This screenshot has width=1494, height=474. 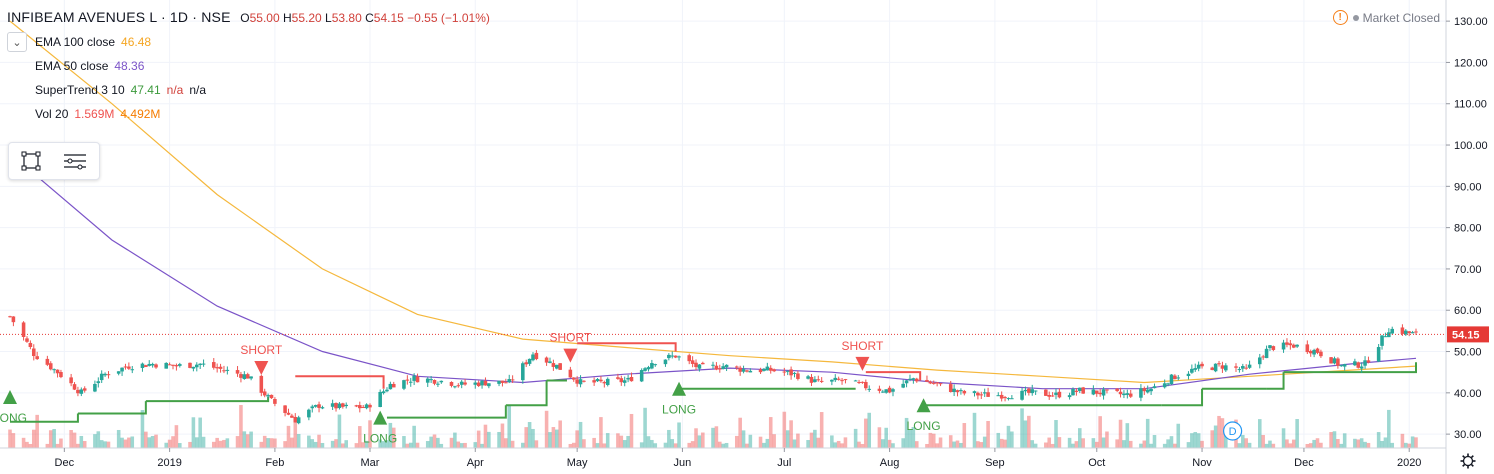 What do you see at coordinates (106, 42) in the screenshot?
I see `legend-row-ema100: ⌄ EMA 100 close 46.48` at bounding box center [106, 42].